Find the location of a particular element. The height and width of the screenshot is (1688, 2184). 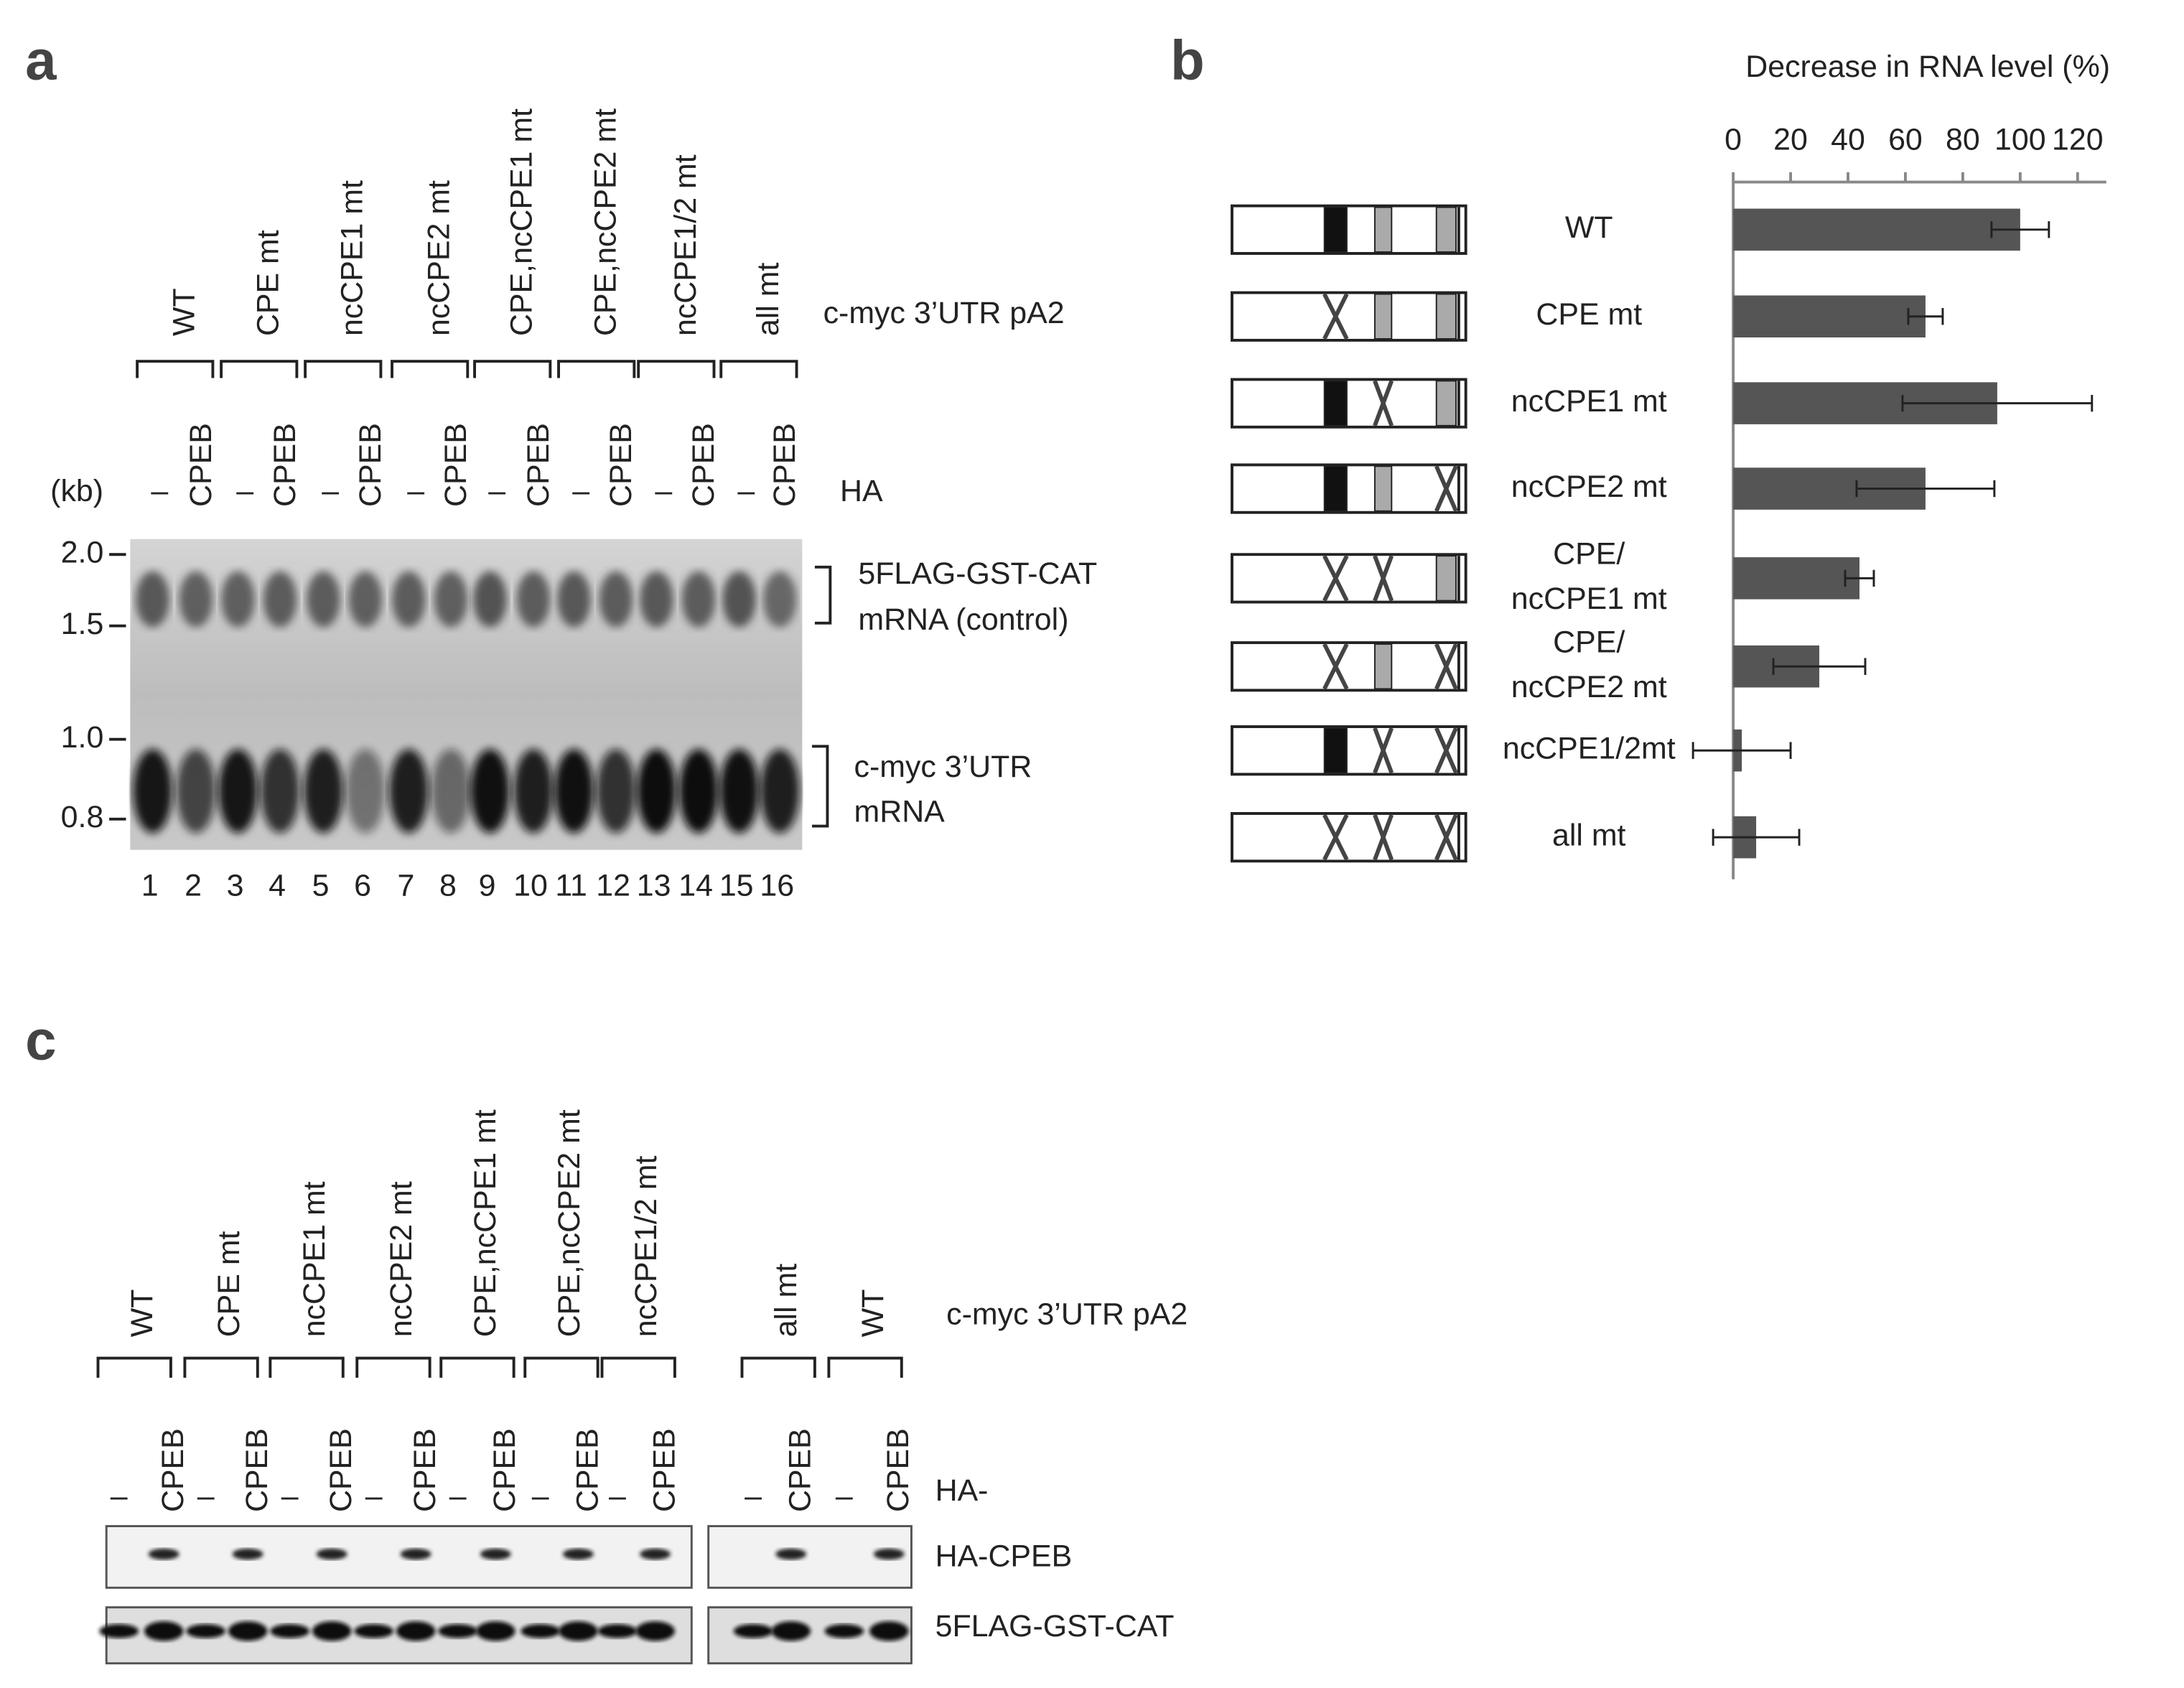

x-tick-label: 80 is located at coordinates (1963, 139).